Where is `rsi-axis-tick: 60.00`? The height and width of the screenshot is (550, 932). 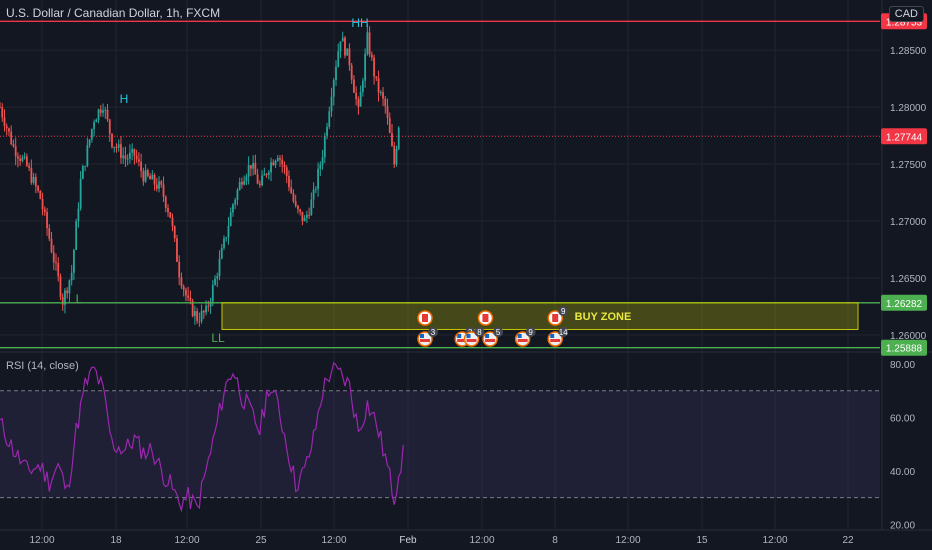 rsi-axis-tick: 60.00 is located at coordinates (902, 419).